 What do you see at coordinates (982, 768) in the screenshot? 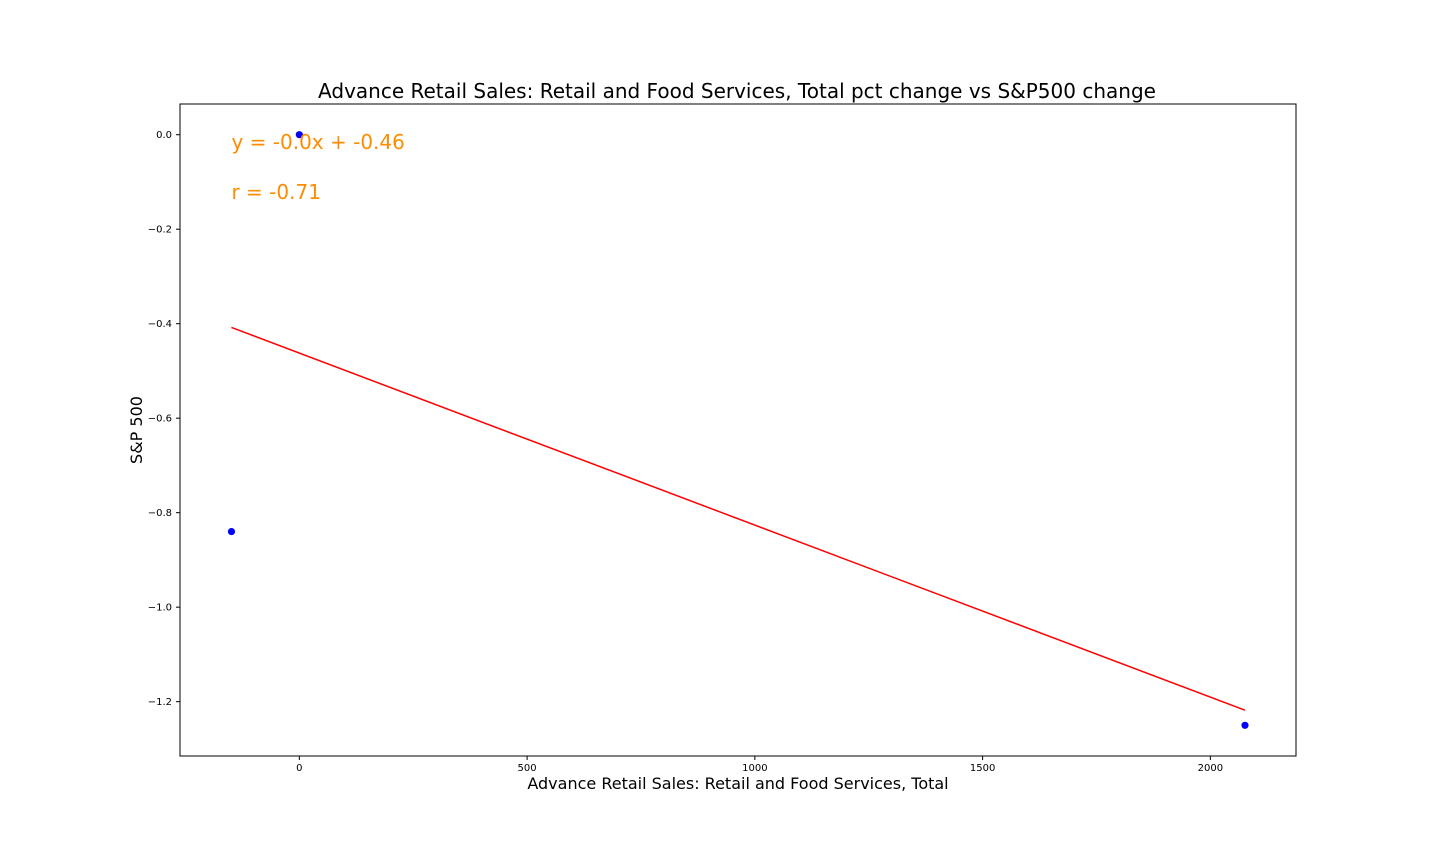
I see `x-tick-label: 1500` at bounding box center [982, 768].